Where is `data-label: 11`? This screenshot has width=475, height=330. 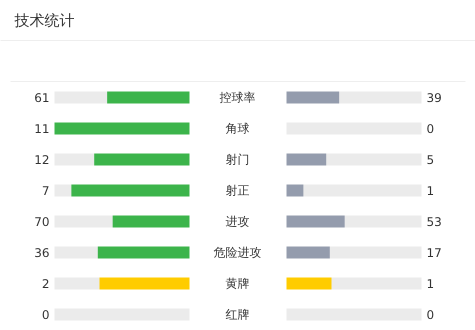
data-label: 11 is located at coordinates (42, 129).